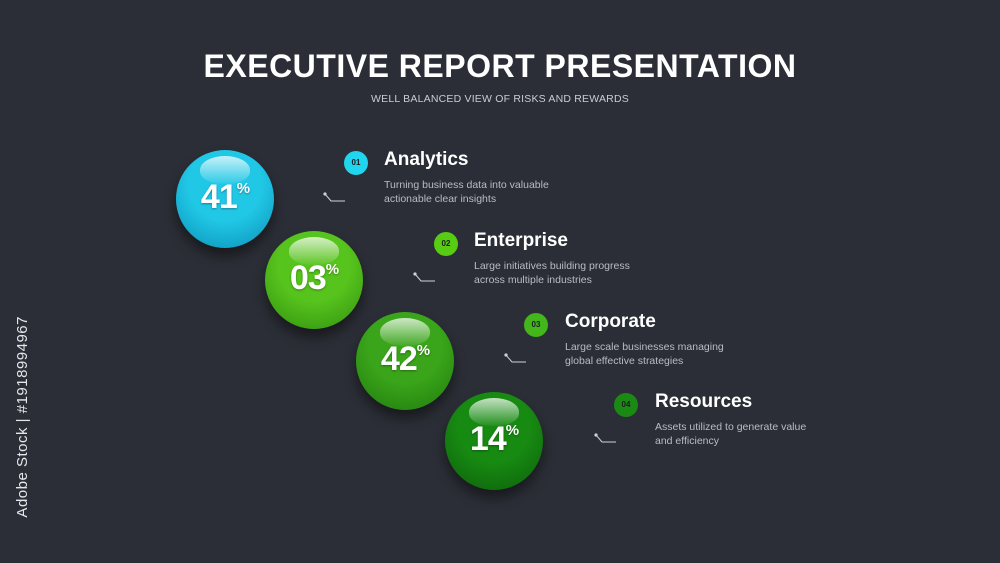  I want to click on sphere-value: 42%, so click(405, 359).